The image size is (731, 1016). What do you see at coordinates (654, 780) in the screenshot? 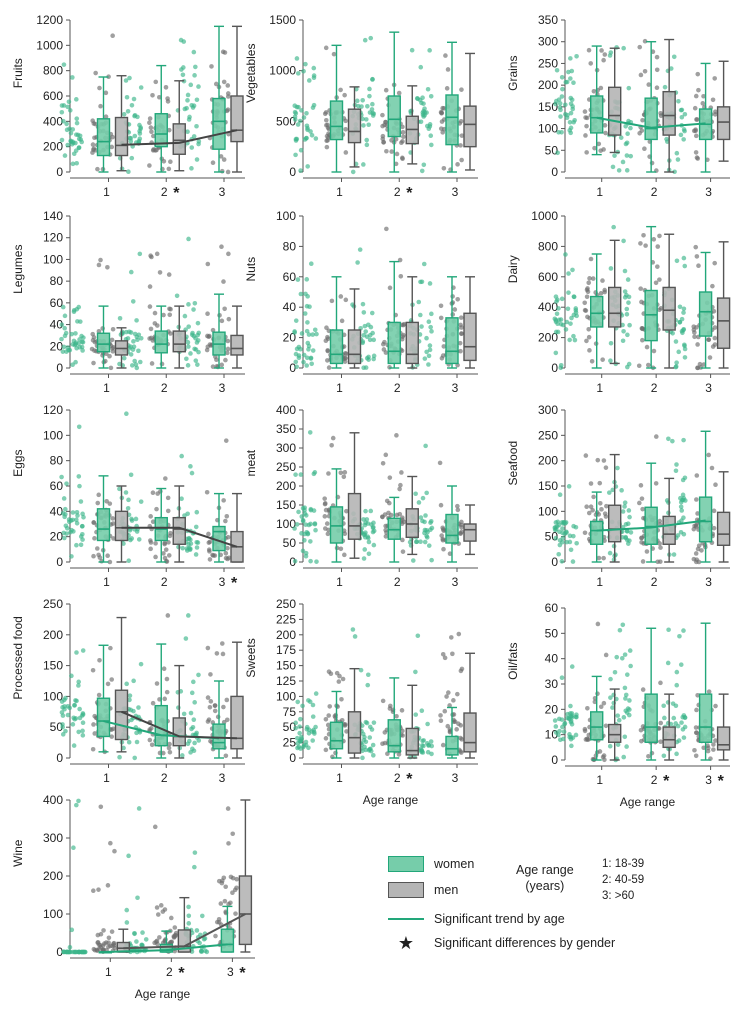
I see `x-tick-label: 2` at bounding box center [654, 780].